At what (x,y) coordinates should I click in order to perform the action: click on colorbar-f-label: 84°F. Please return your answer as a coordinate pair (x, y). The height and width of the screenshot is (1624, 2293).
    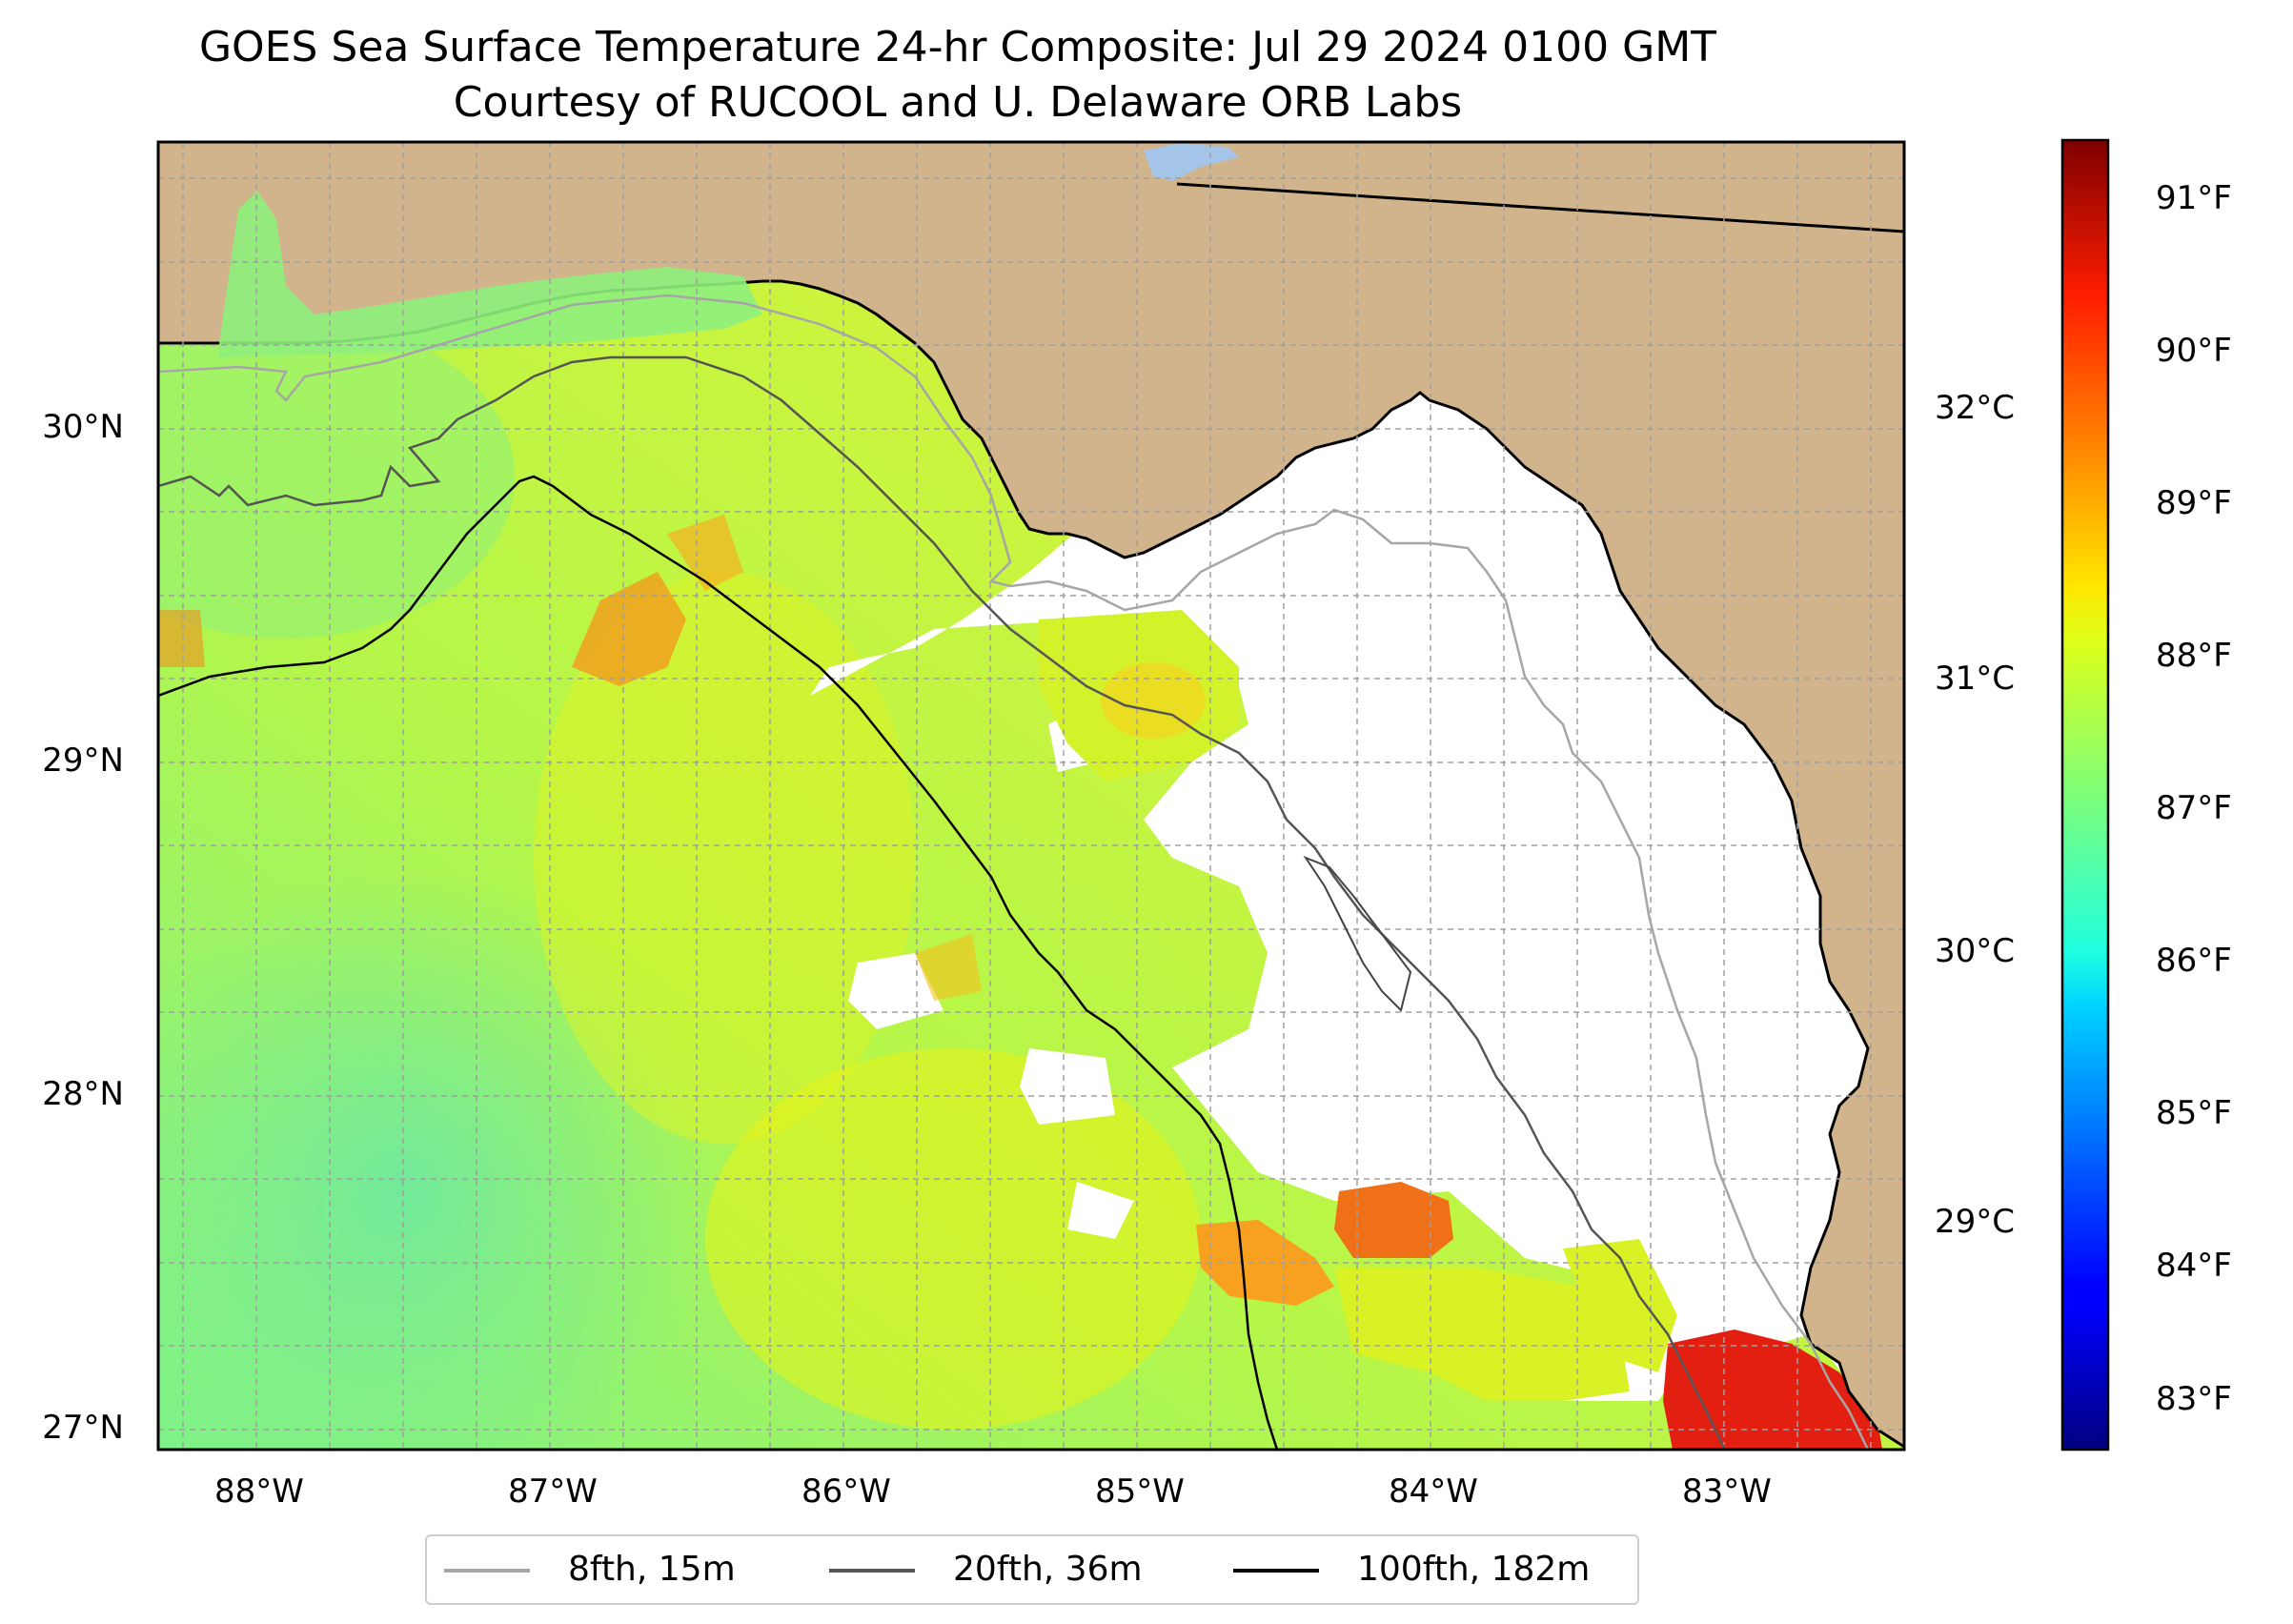
    Looking at the image, I should click on (2194, 1266).